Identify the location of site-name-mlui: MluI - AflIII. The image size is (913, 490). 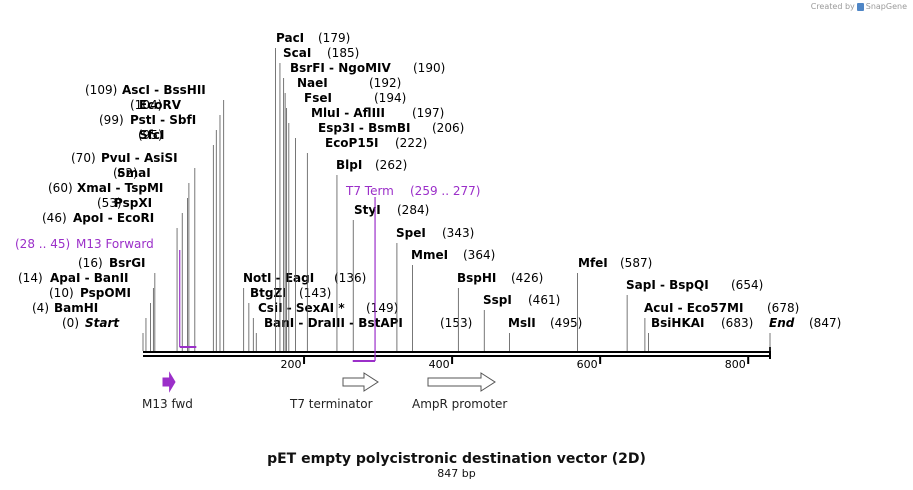
(348, 113).